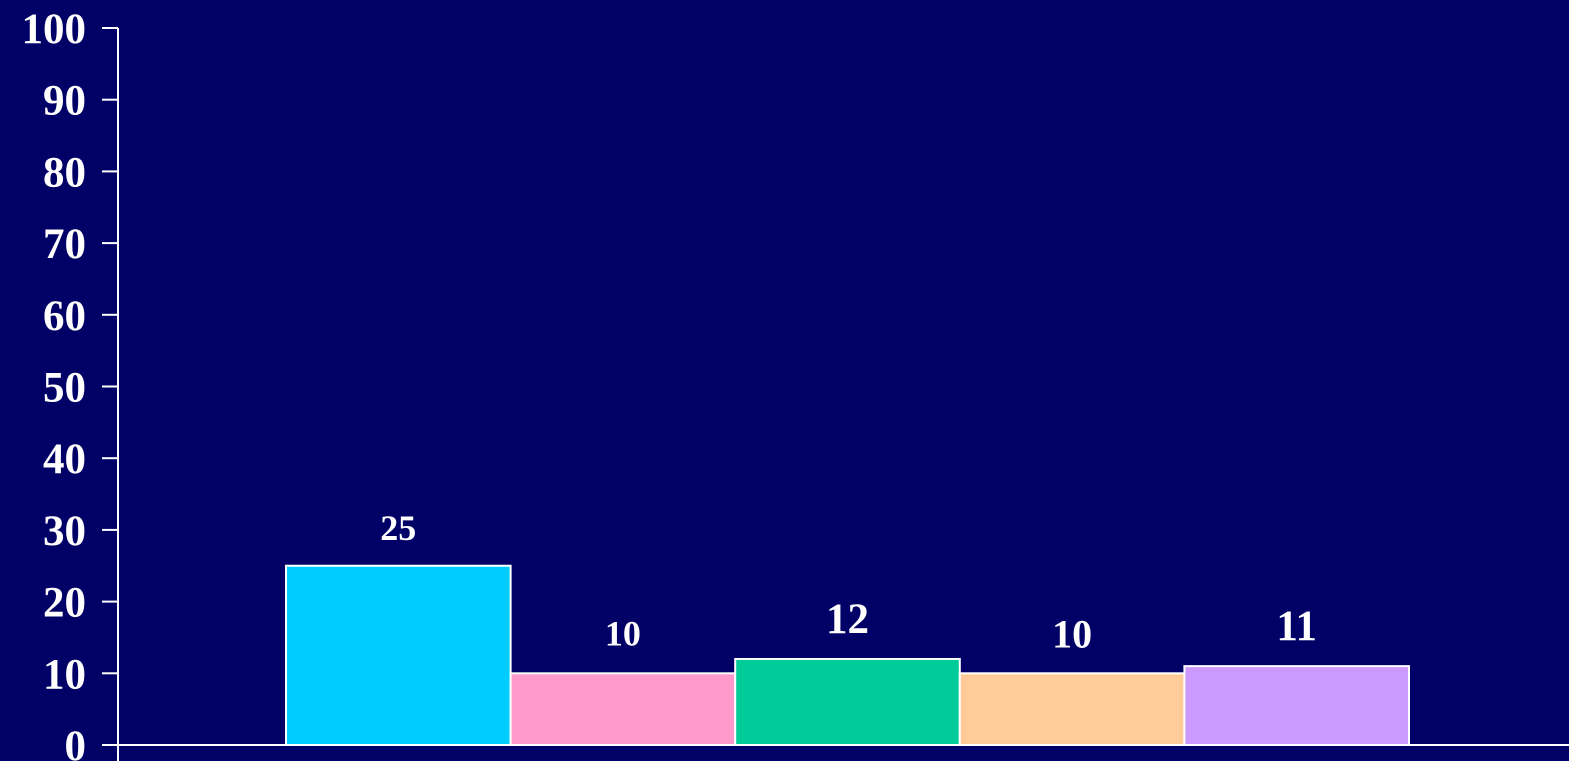 The width and height of the screenshot is (1569, 761). I want to click on y-tick-label: 10, so click(64, 674).